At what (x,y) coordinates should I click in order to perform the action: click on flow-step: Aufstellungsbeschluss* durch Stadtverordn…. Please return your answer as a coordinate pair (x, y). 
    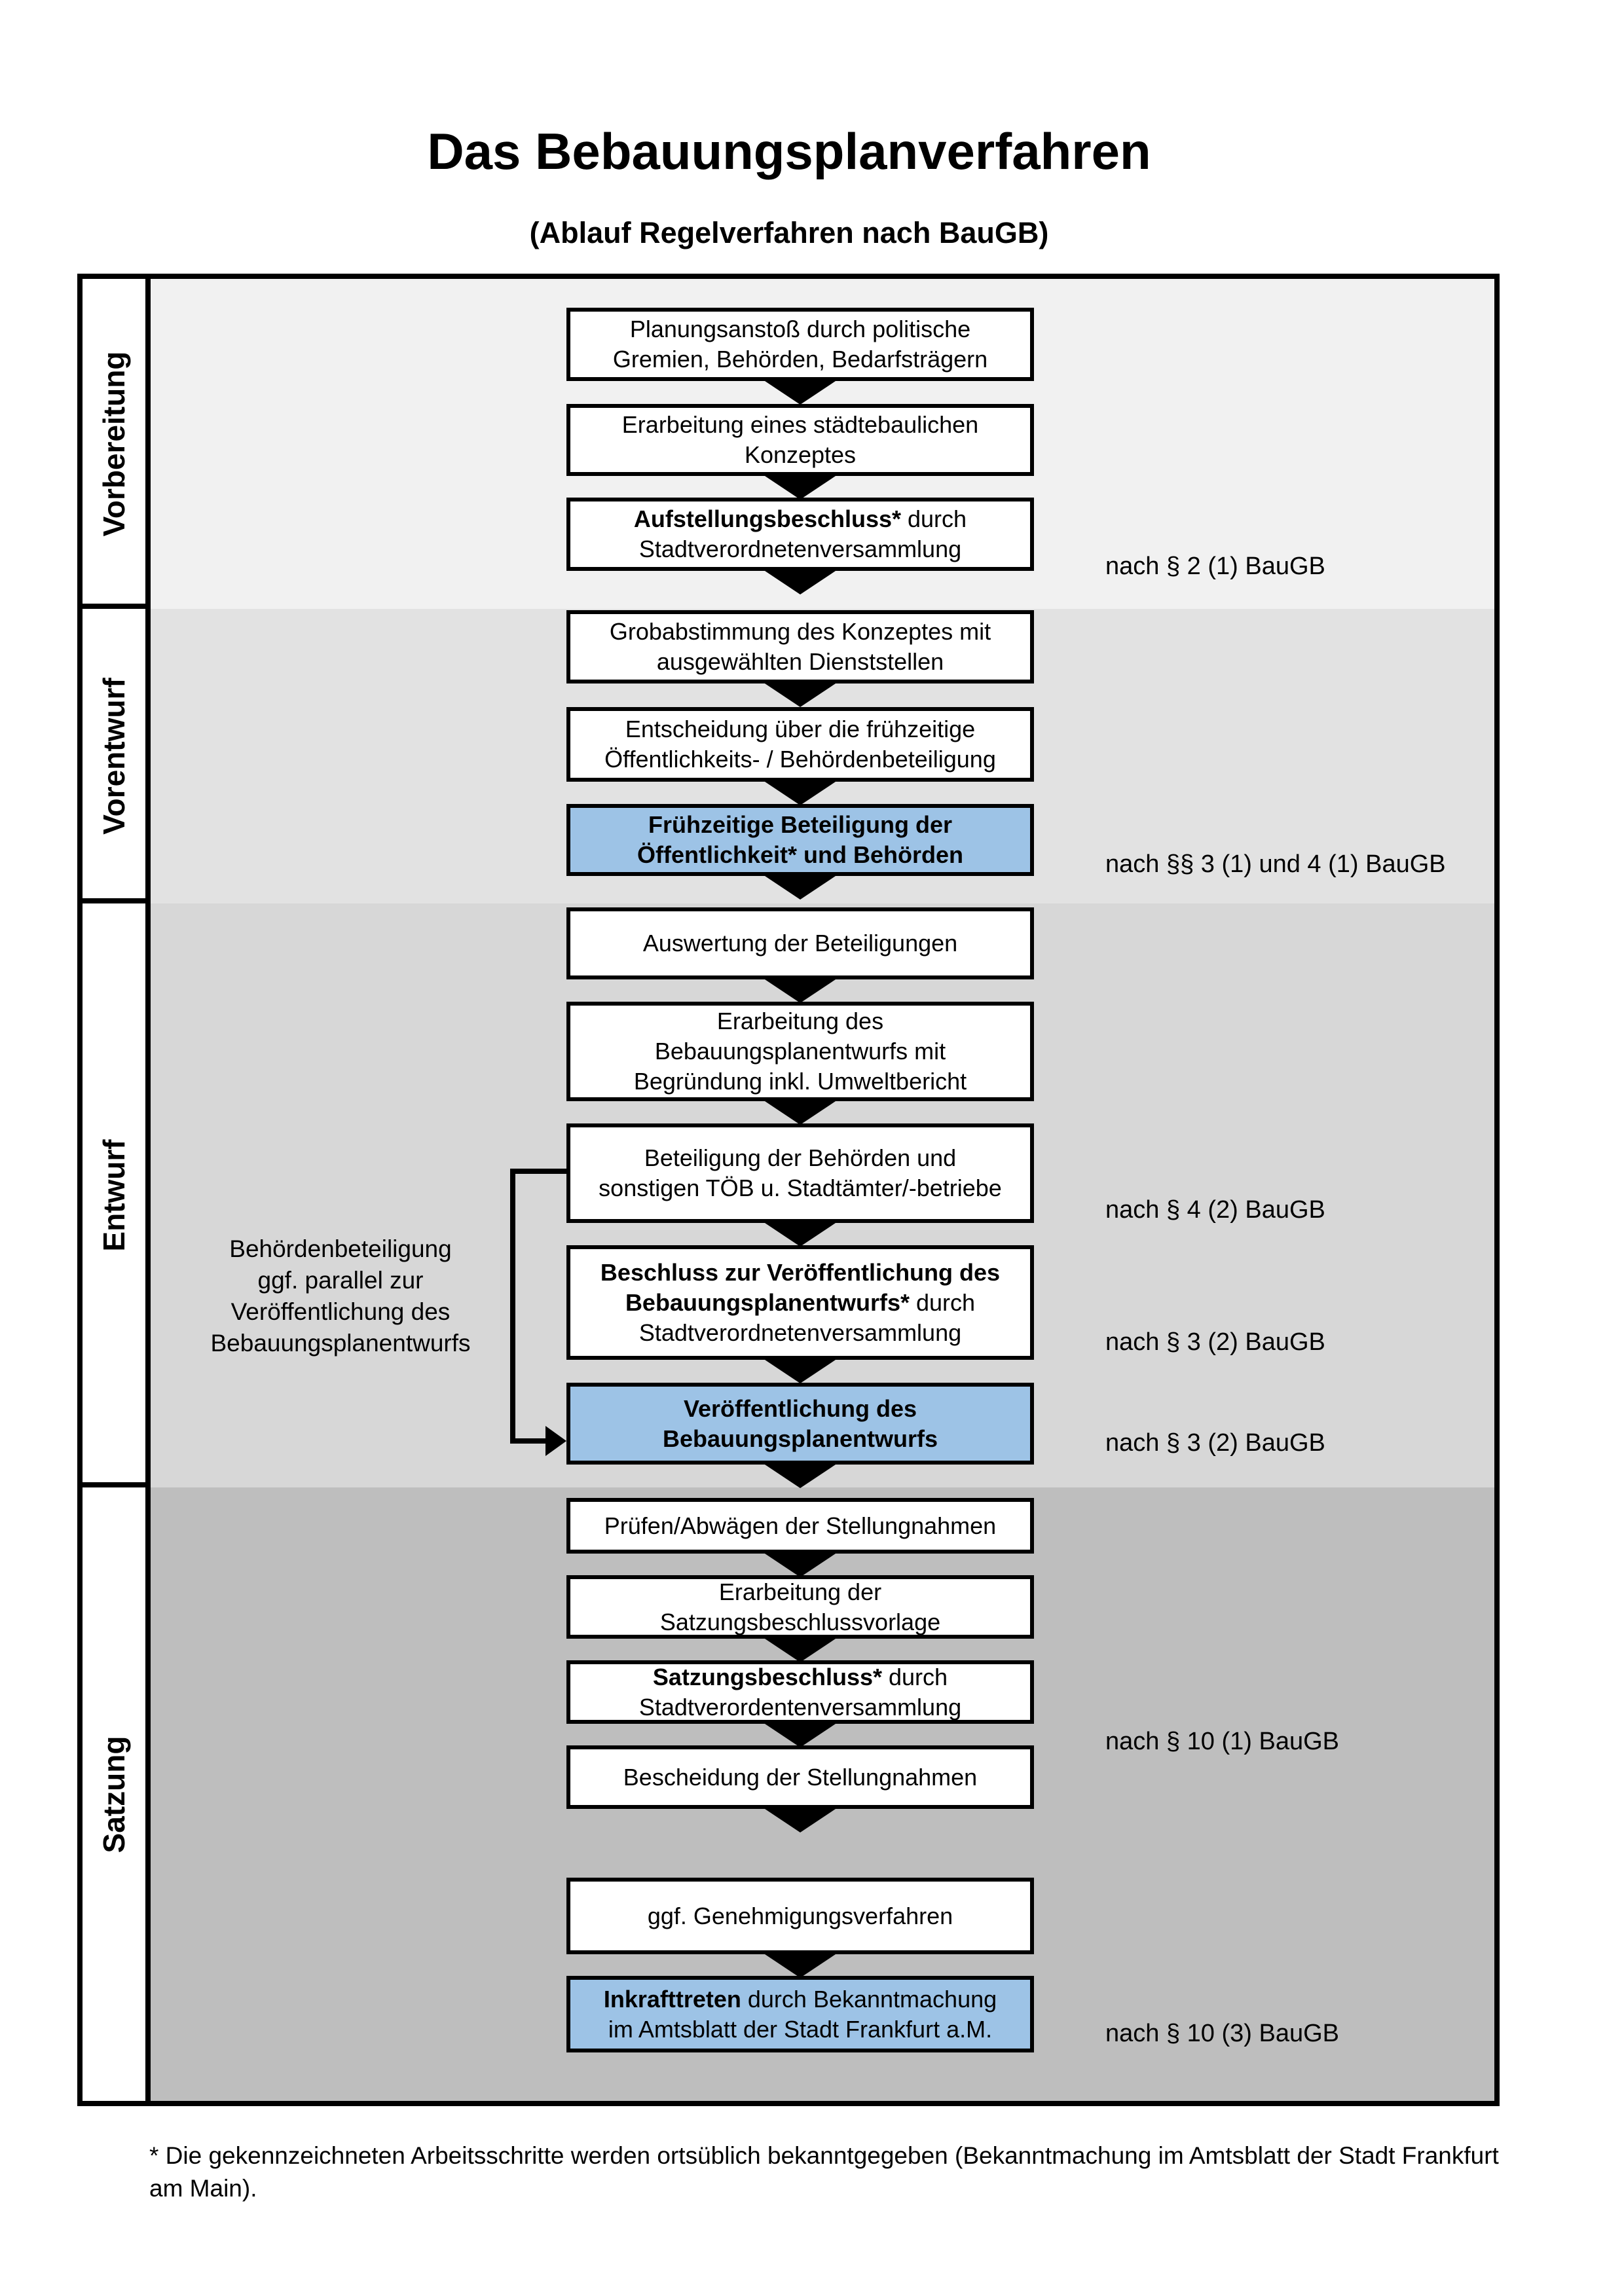
    Looking at the image, I should click on (800, 534).